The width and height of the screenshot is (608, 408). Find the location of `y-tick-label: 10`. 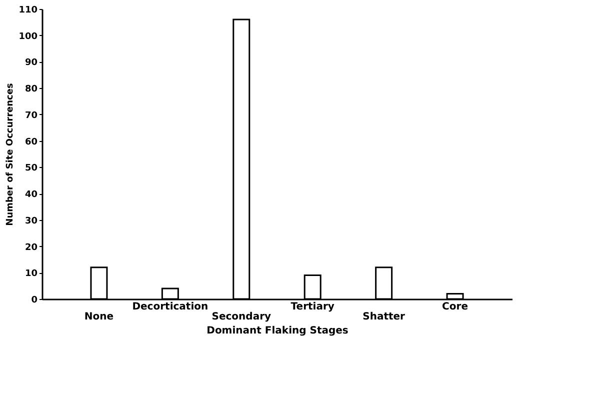

y-tick-label: 10 is located at coordinates (31, 274).